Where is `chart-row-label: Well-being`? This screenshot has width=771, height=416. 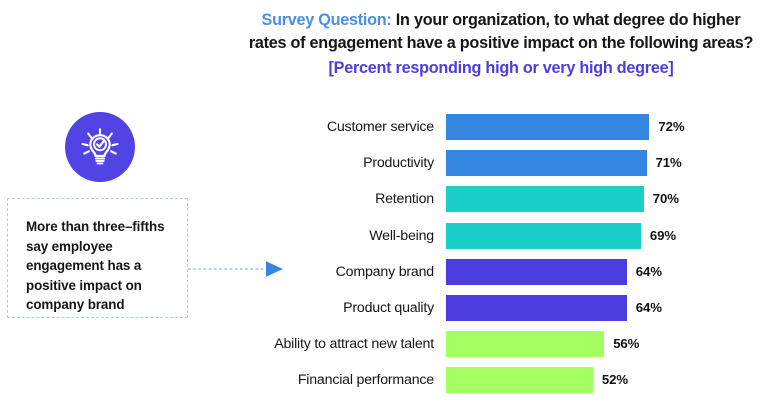 chart-row-label: Well-being is located at coordinates (401, 235).